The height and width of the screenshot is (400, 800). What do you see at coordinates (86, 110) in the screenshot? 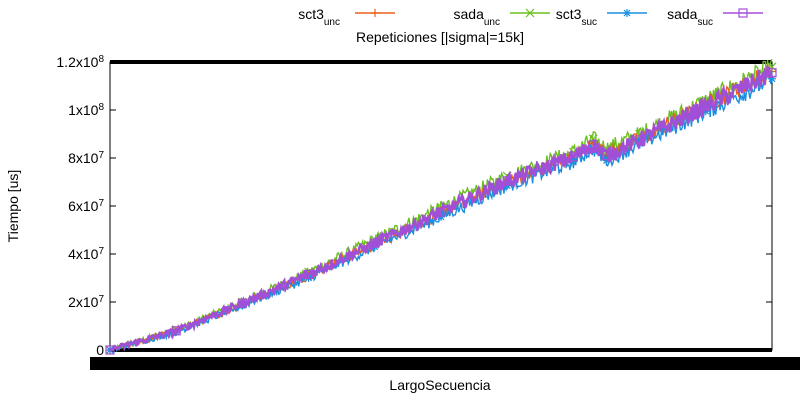
I see `y-tick-label: 1x10⁸` at bounding box center [86, 110].